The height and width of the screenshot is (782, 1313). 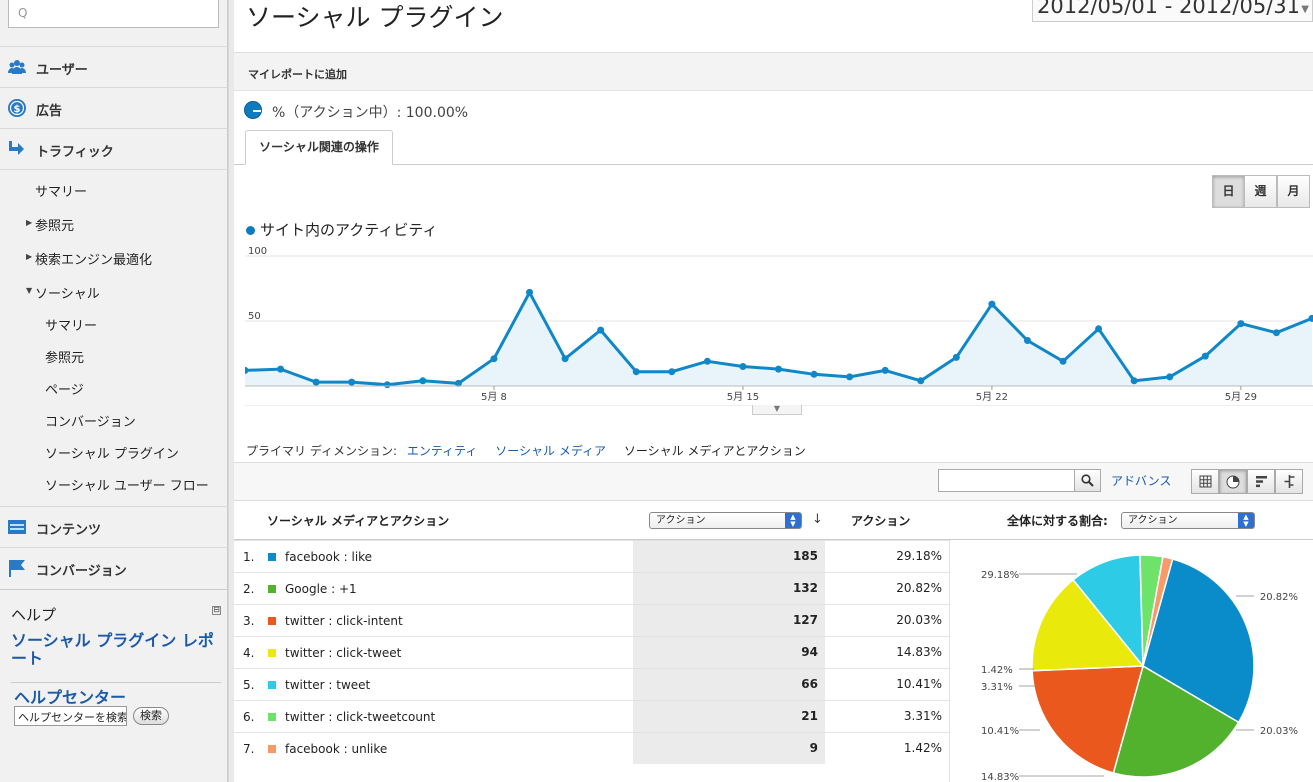 What do you see at coordinates (319, 147) in the screenshot?
I see `tab-social-actions: ソーシャル関連の操作` at bounding box center [319, 147].